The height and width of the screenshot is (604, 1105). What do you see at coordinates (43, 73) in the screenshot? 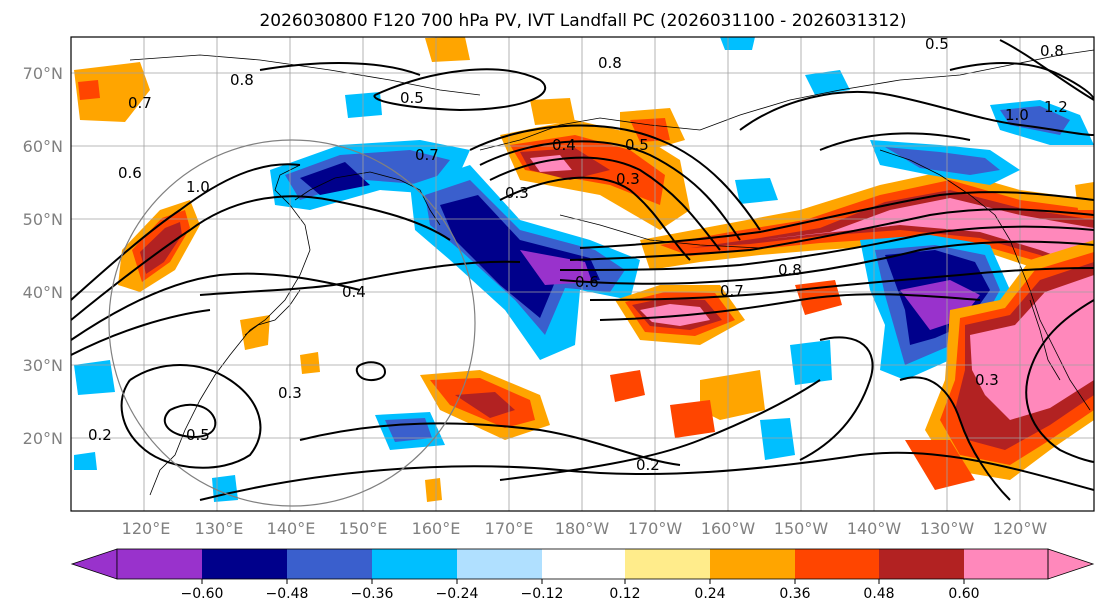
I see `lat-label: 70°N` at bounding box center [43, 73].